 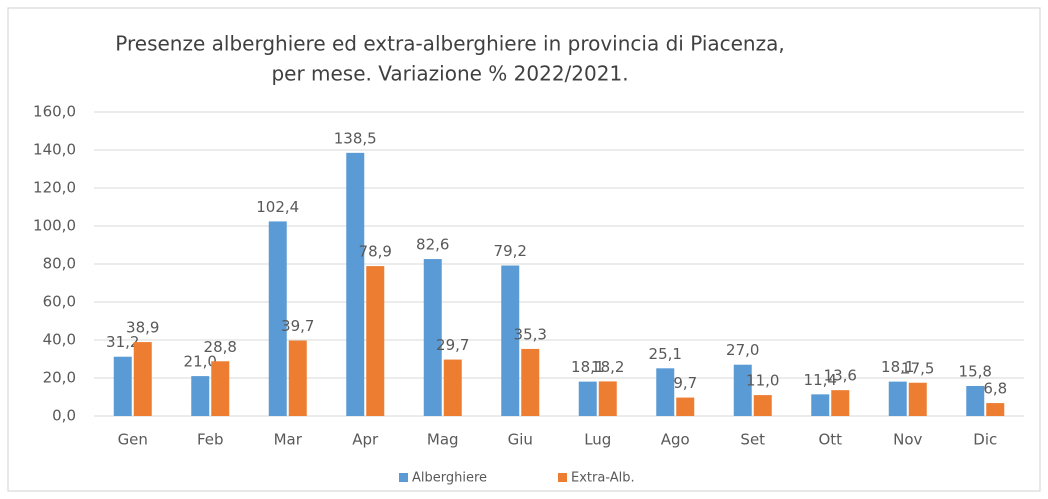 I want to click on value-label: 28,8, so click(x=220, y=347).